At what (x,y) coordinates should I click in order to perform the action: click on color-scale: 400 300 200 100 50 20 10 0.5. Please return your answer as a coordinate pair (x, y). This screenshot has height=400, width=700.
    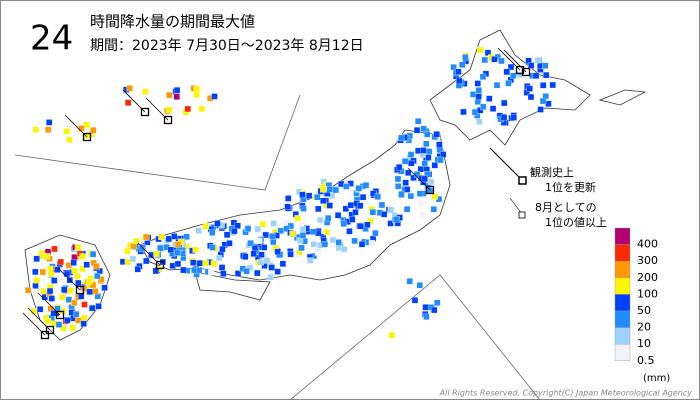
    Looking at the image, I should click on (636, 297).